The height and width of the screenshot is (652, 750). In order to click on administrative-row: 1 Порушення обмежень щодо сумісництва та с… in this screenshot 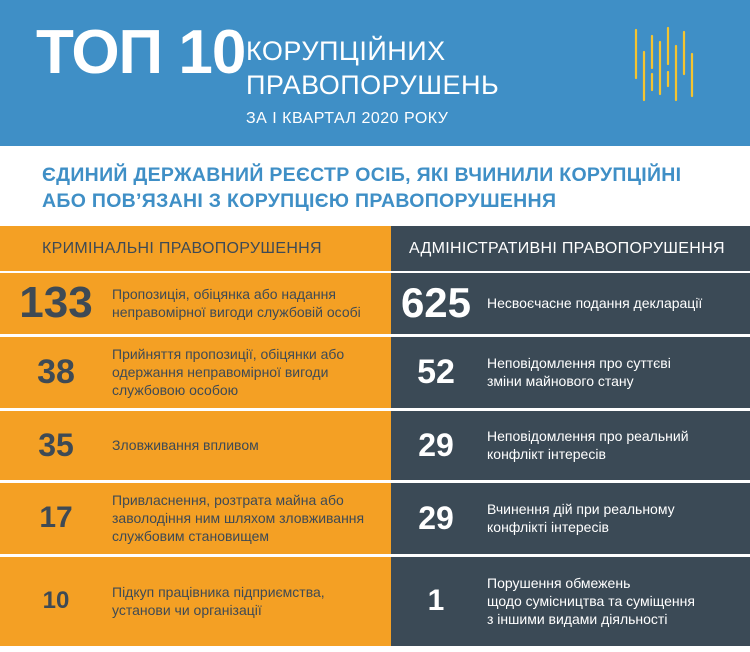, I will do `click(570, 601)`.